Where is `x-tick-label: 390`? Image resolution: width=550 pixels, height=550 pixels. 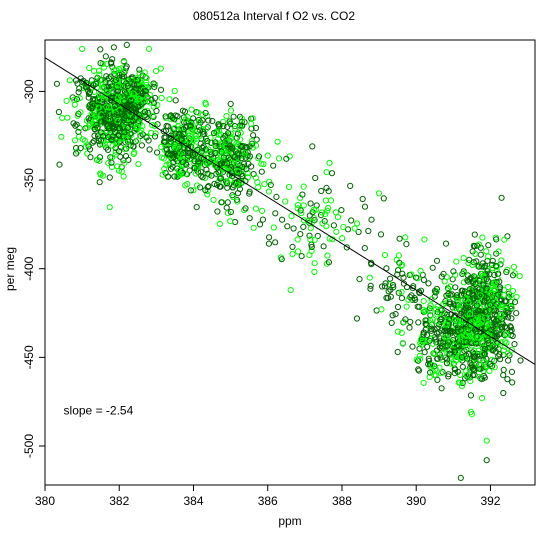 x-tick-label: 390 is located at coordinates (416, 501).